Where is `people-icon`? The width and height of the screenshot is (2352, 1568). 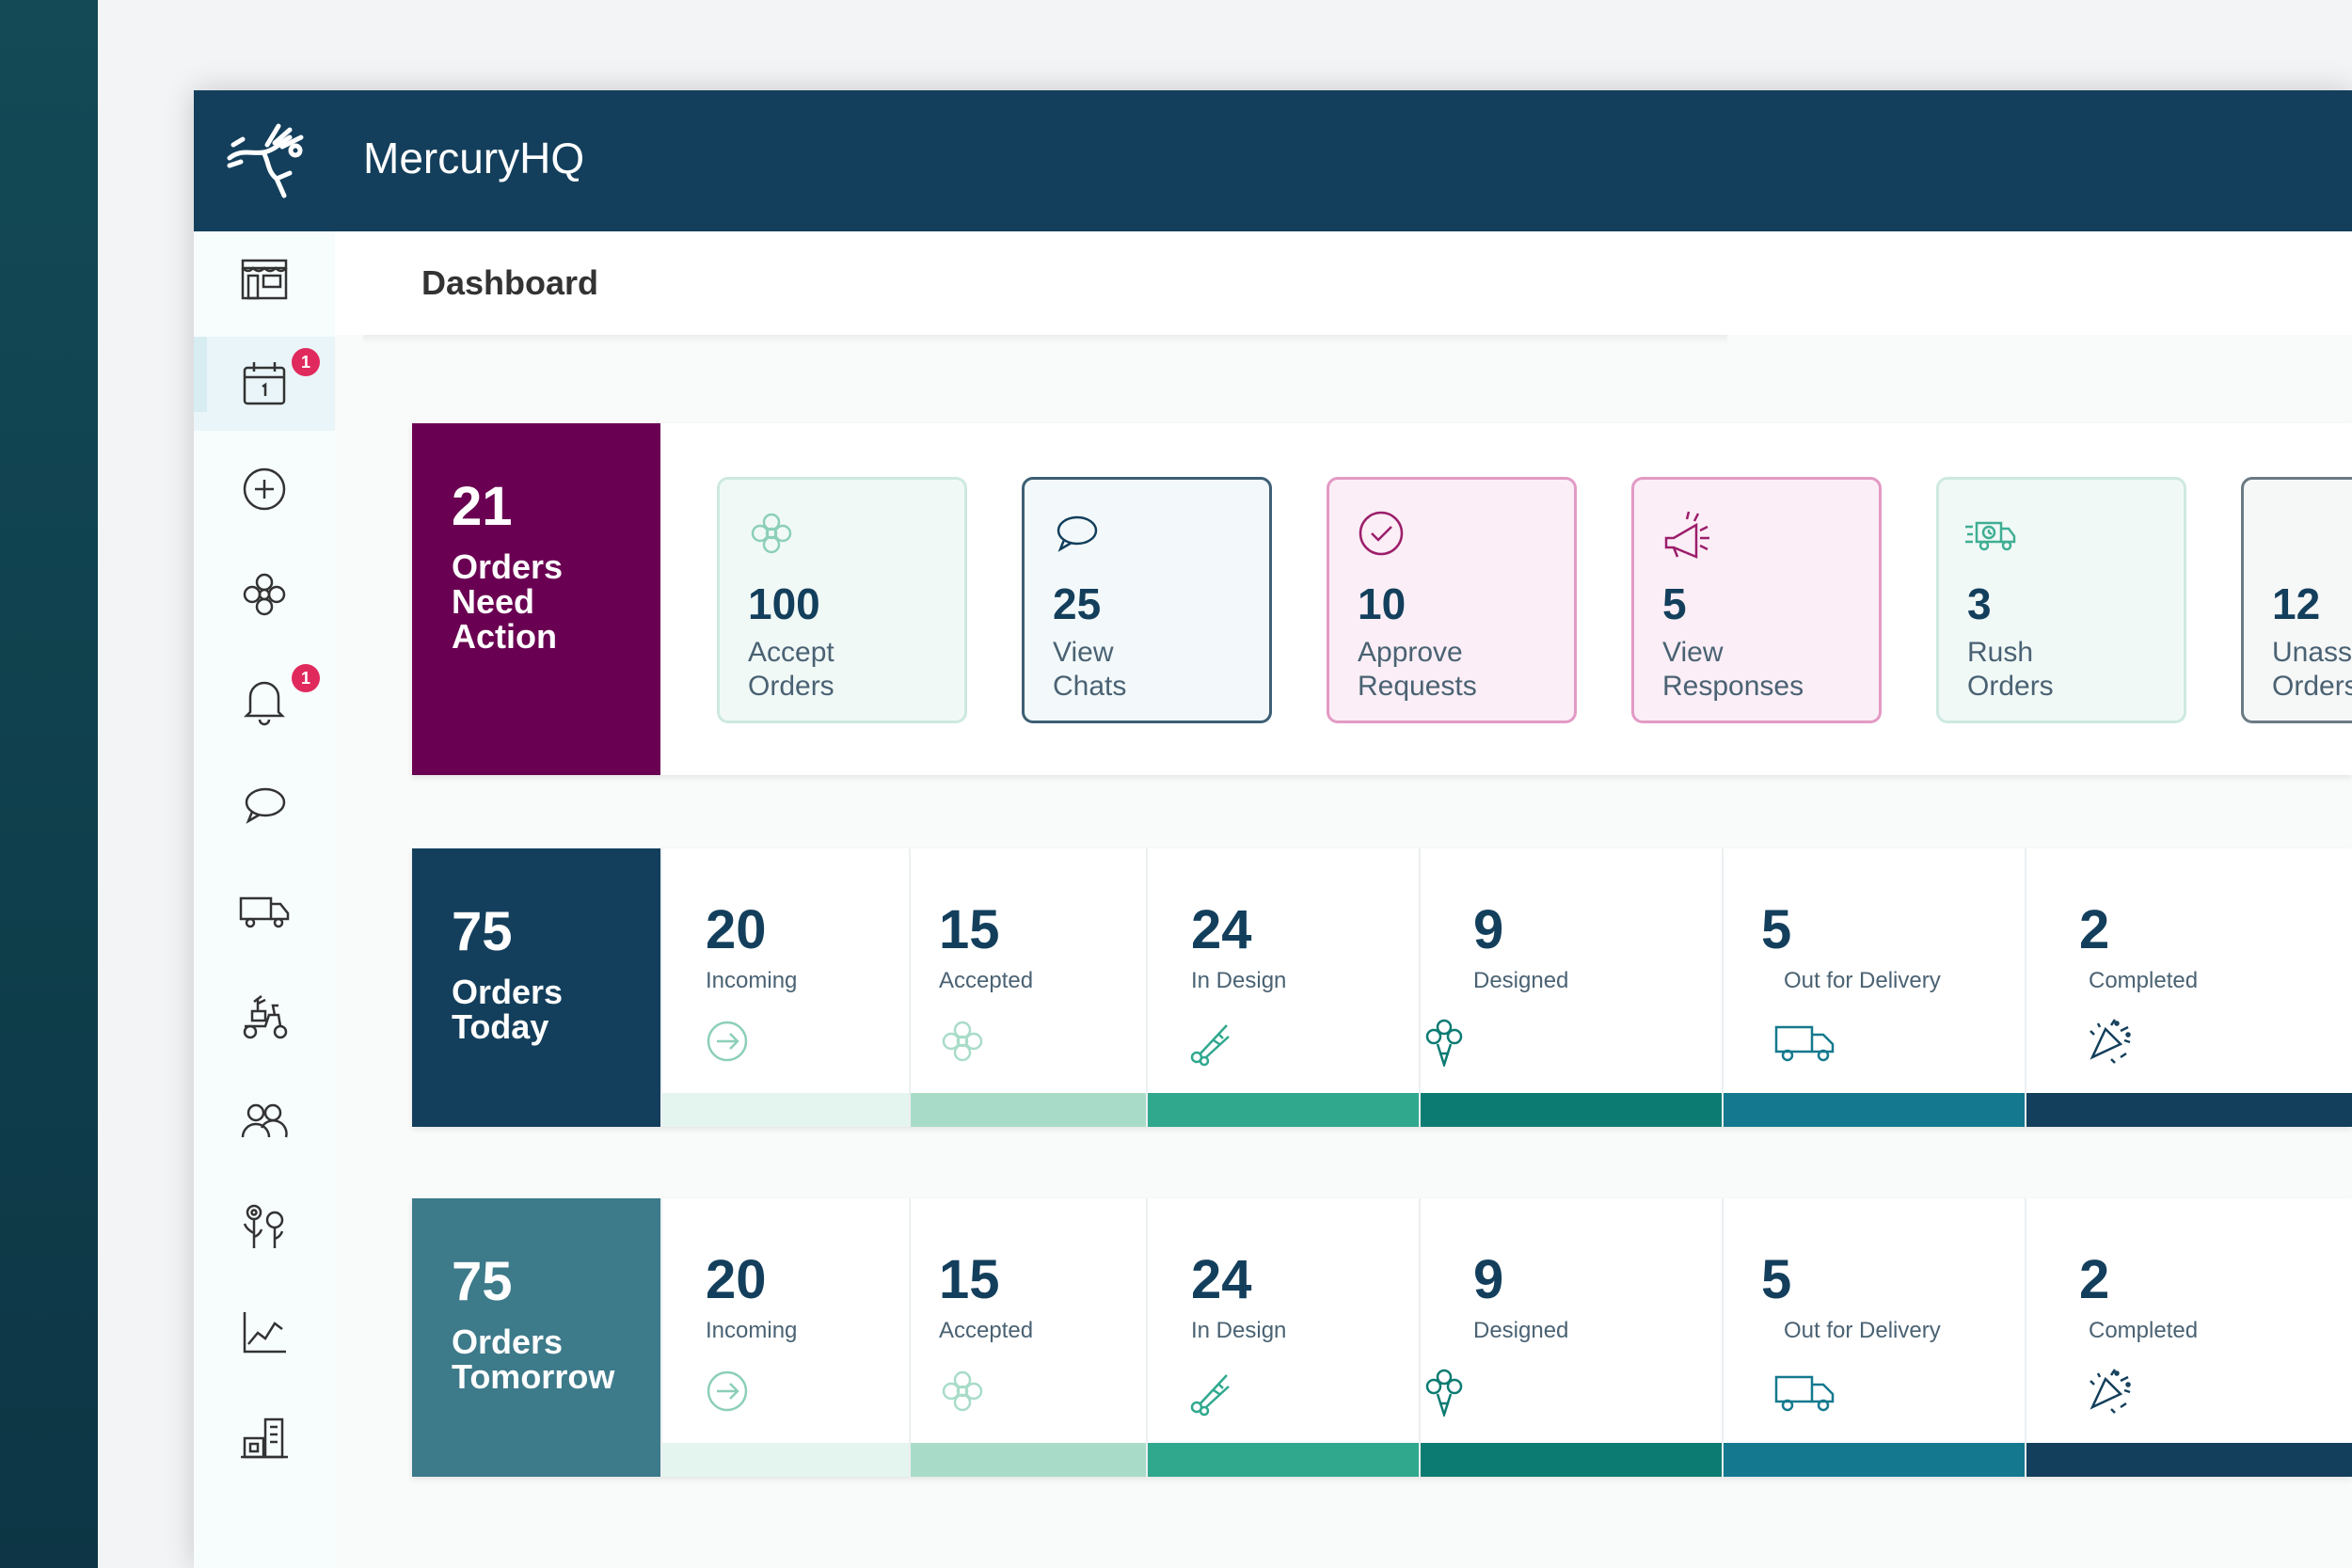 people-icon is located at coordinates (264, 1120).